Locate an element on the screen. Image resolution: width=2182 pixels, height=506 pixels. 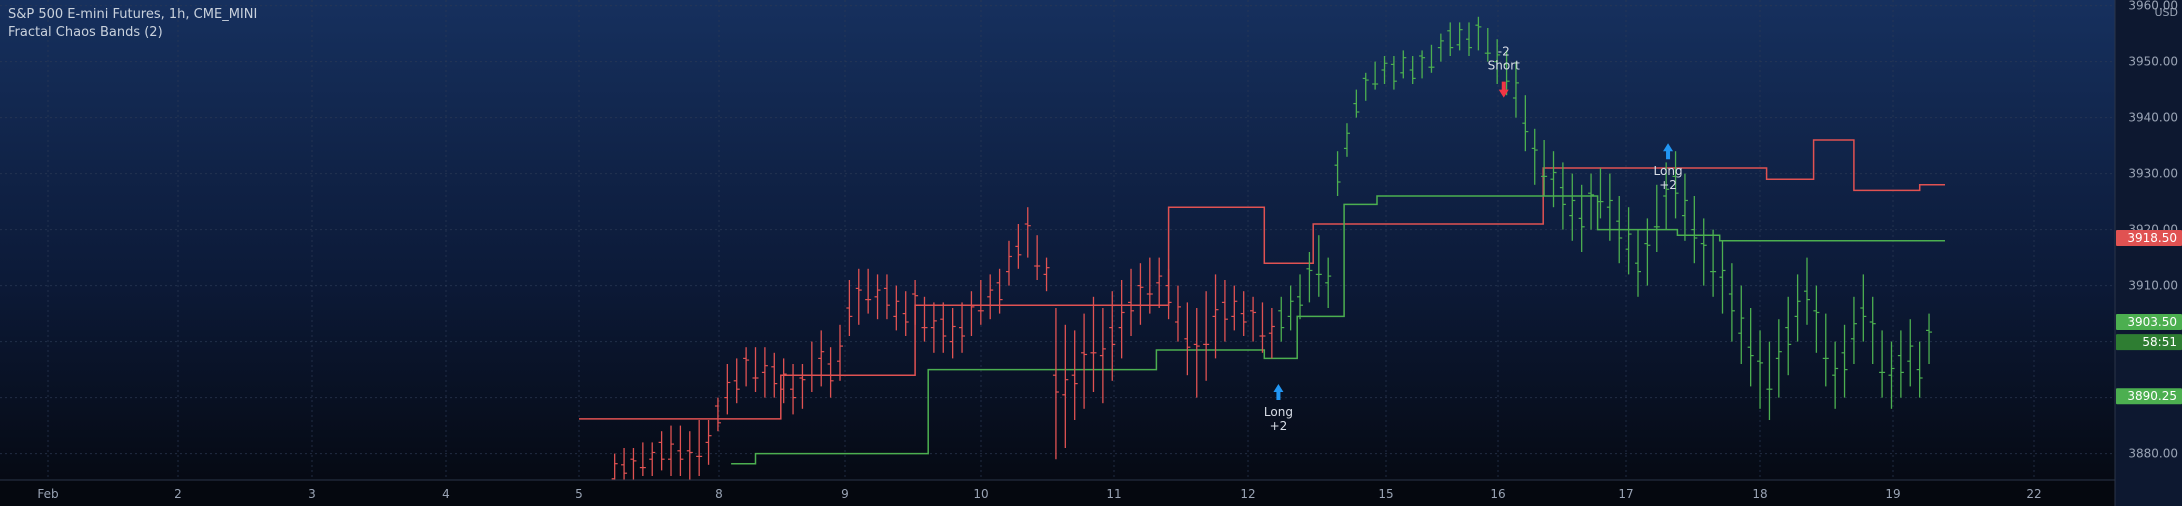
indicator-title: Fractal Chaos Bands (2) is located at coordinates (85, 32).